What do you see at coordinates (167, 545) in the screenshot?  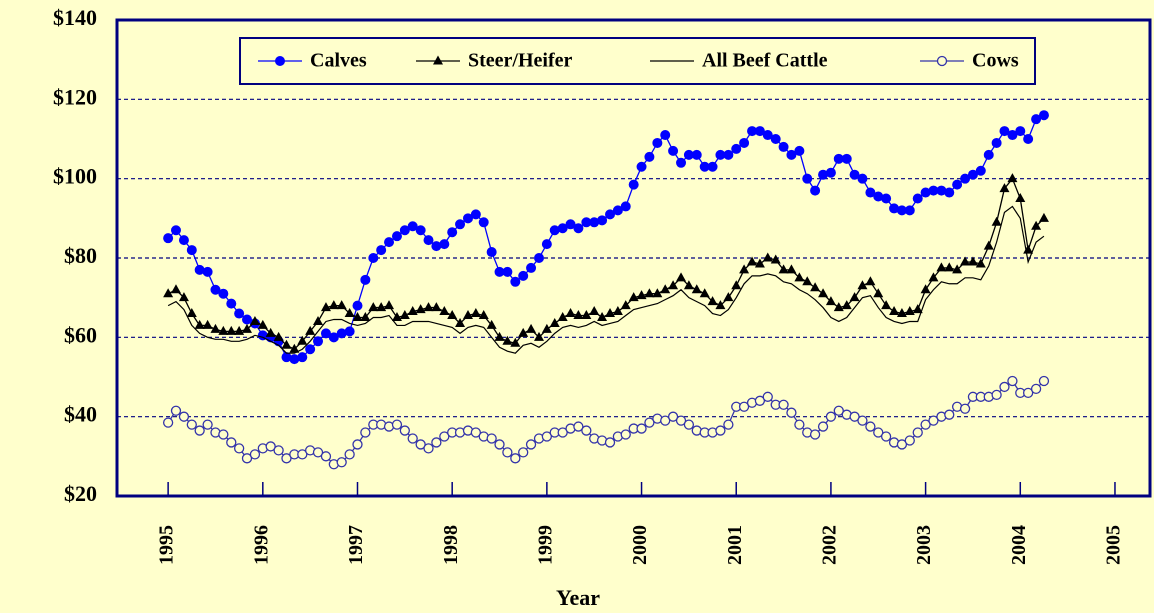 I see `x-tick-label: 1995` at bounding box center [167, 545].